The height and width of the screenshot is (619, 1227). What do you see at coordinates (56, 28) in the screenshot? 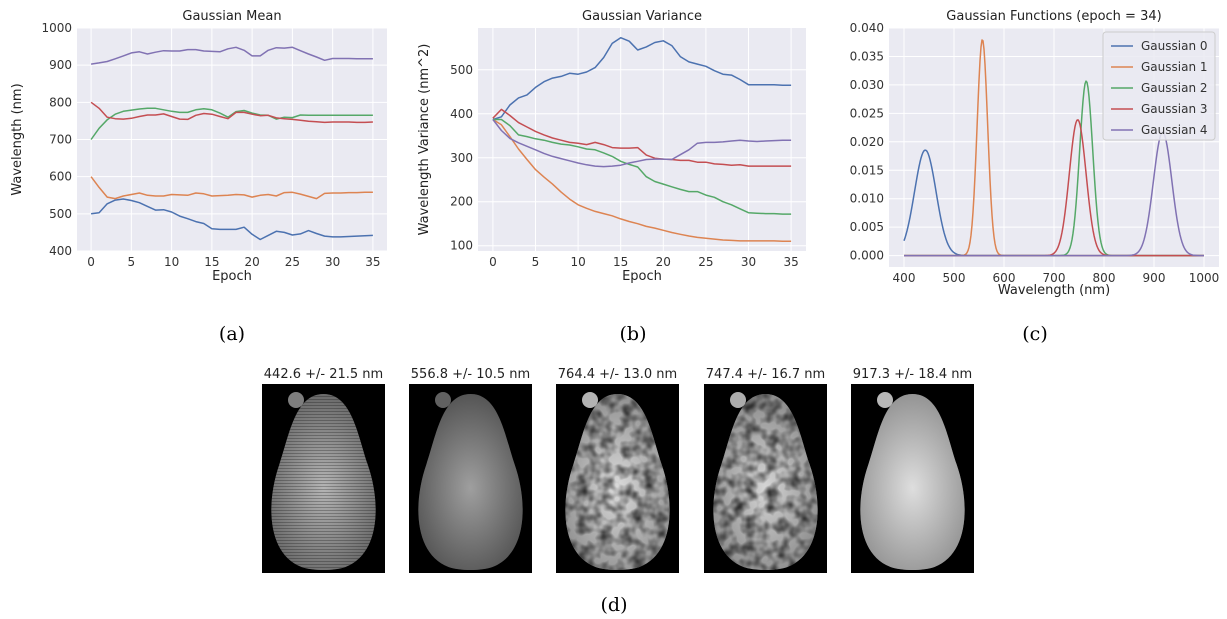
I see `y-tick-label: 1000` at bounding box center [56, 28].